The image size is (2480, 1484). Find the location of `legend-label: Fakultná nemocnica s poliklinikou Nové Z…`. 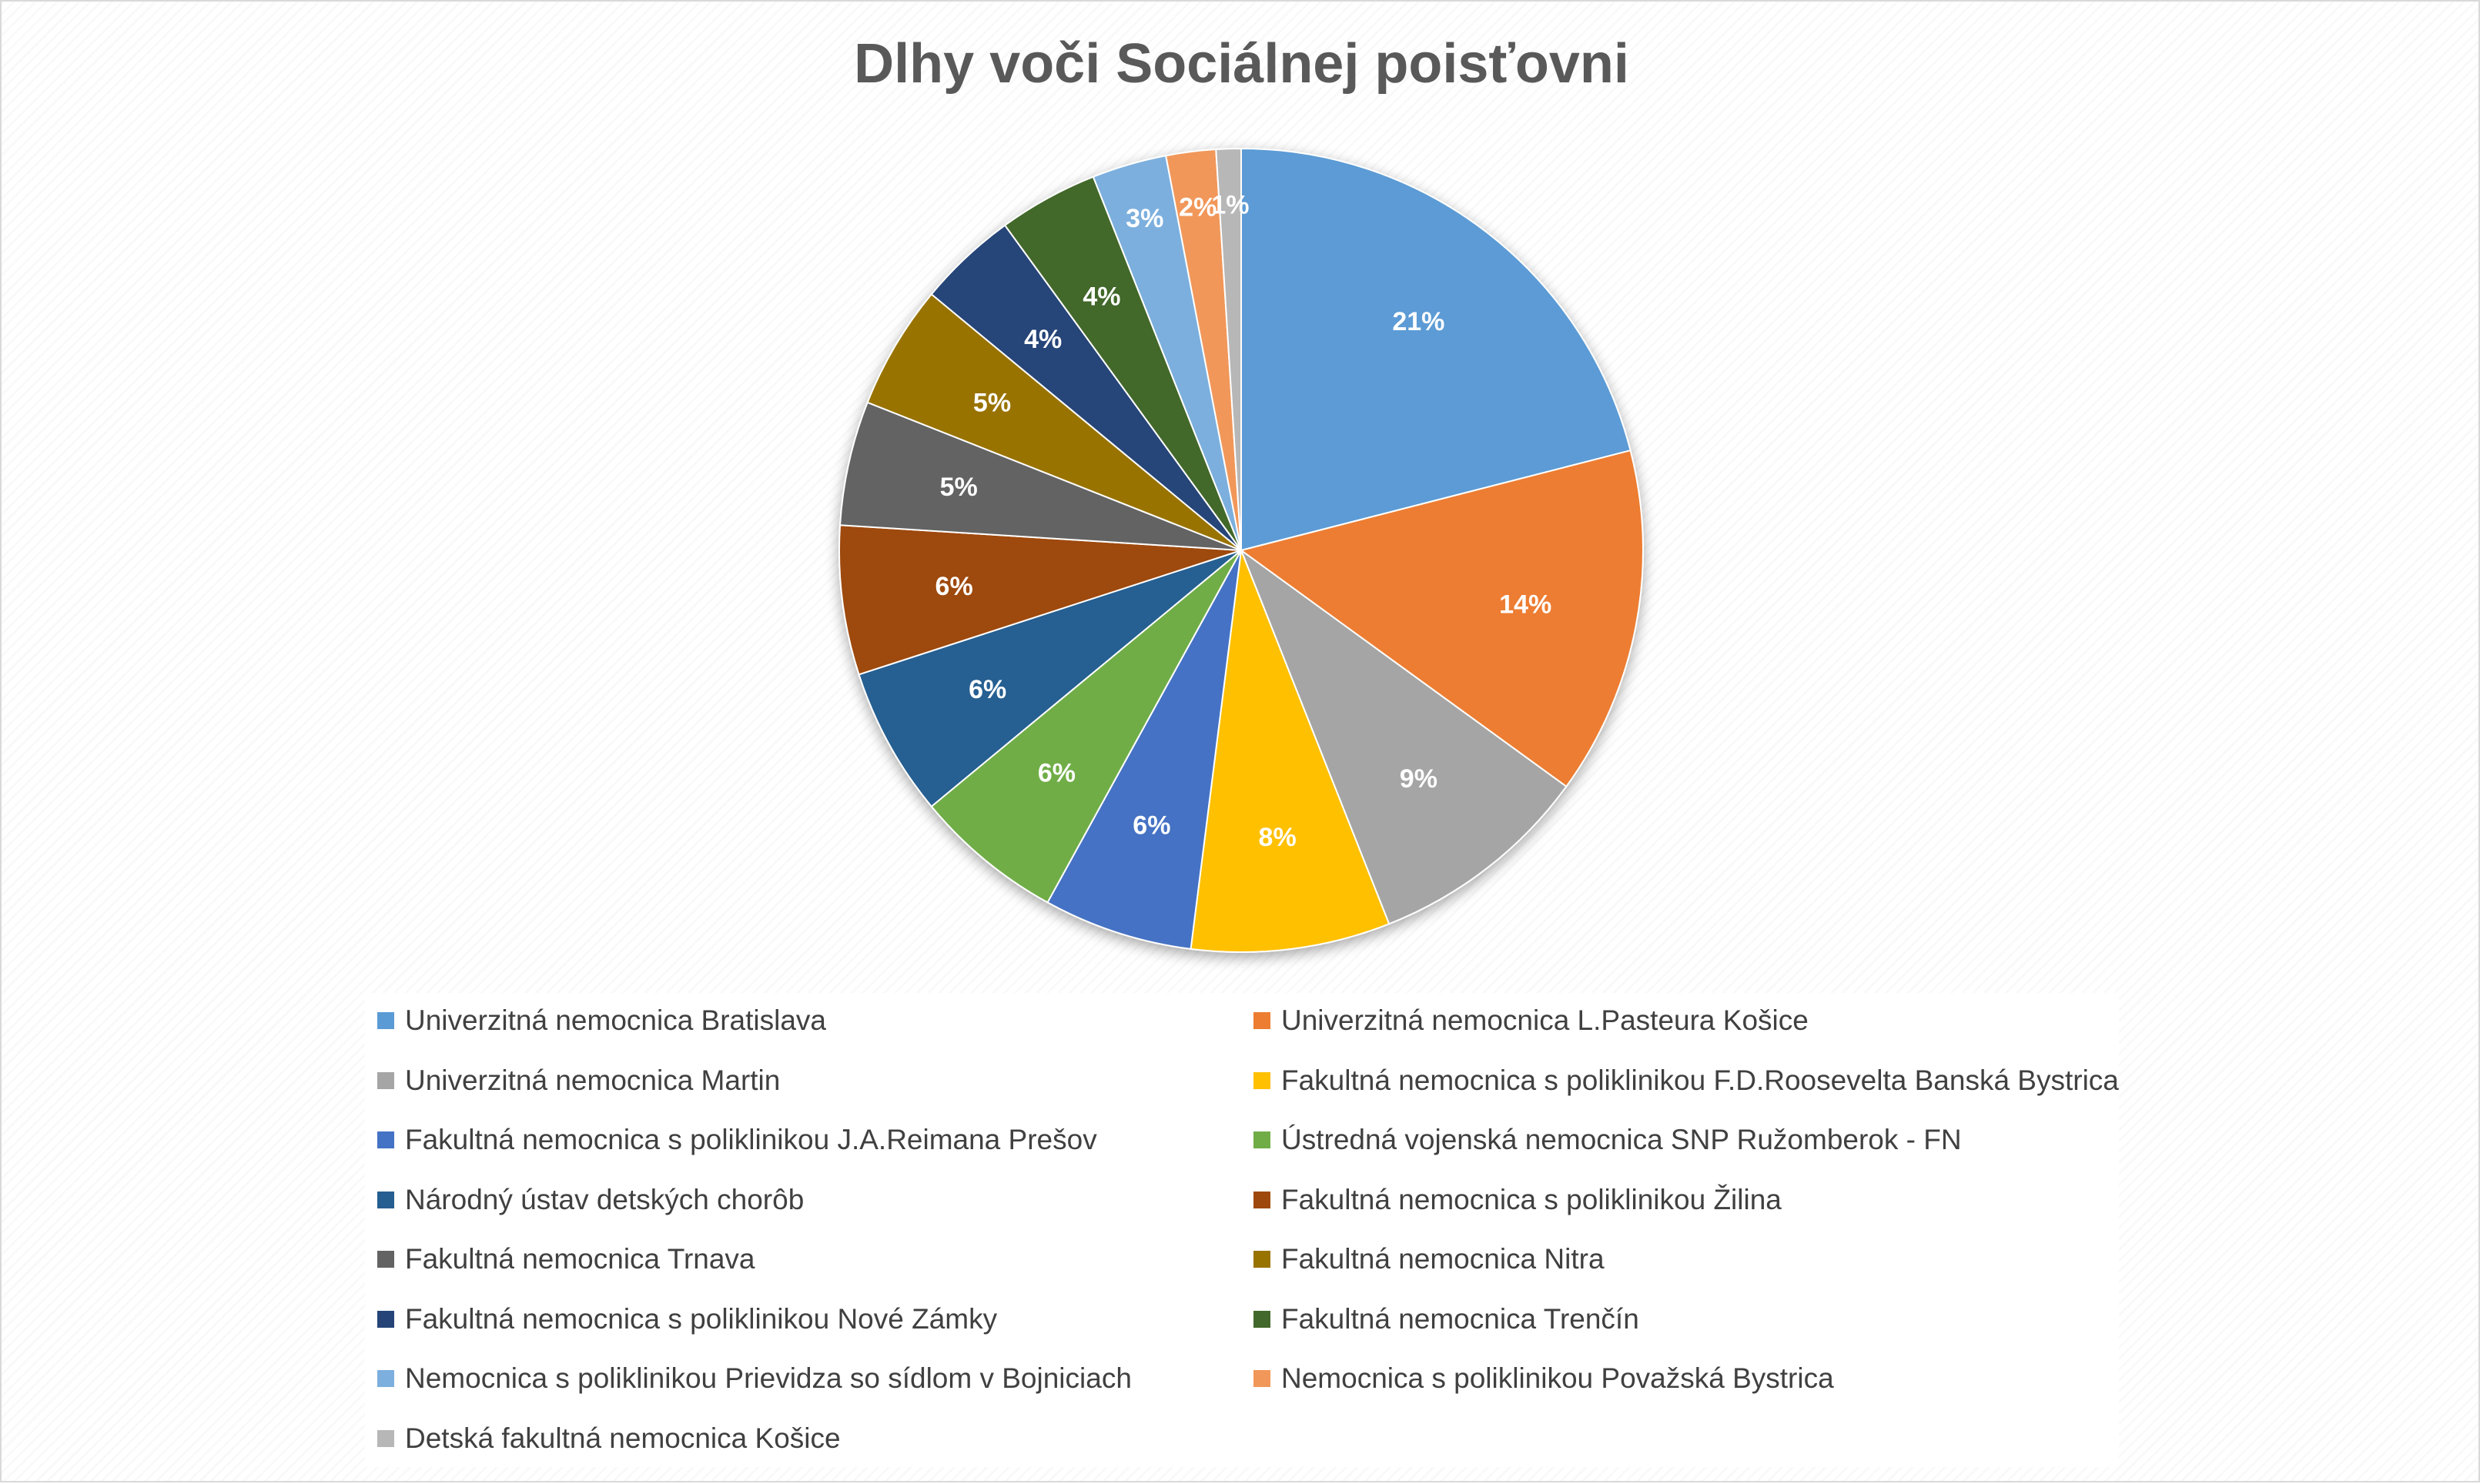

legend-label: Fakultná nemocnica s poliklinikou Nové Z… is located at coordinates (702, 1319).